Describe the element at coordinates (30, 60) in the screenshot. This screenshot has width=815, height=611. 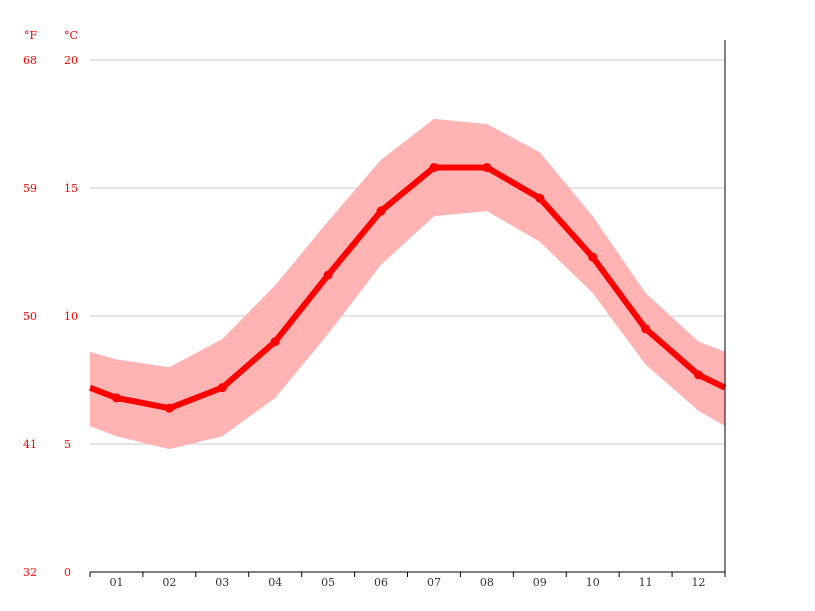
I see `y-tick-label-f: 68` at that location.